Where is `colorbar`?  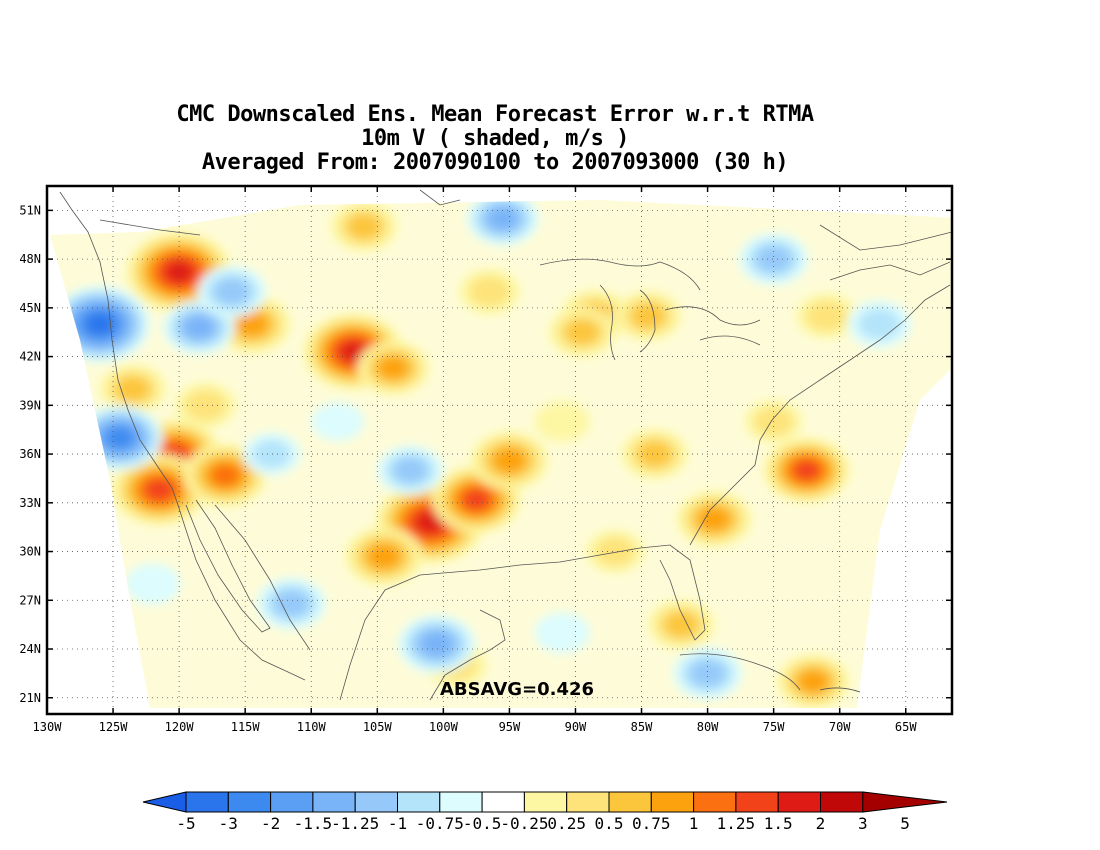
colorbar is located at coordinates (545, 802).